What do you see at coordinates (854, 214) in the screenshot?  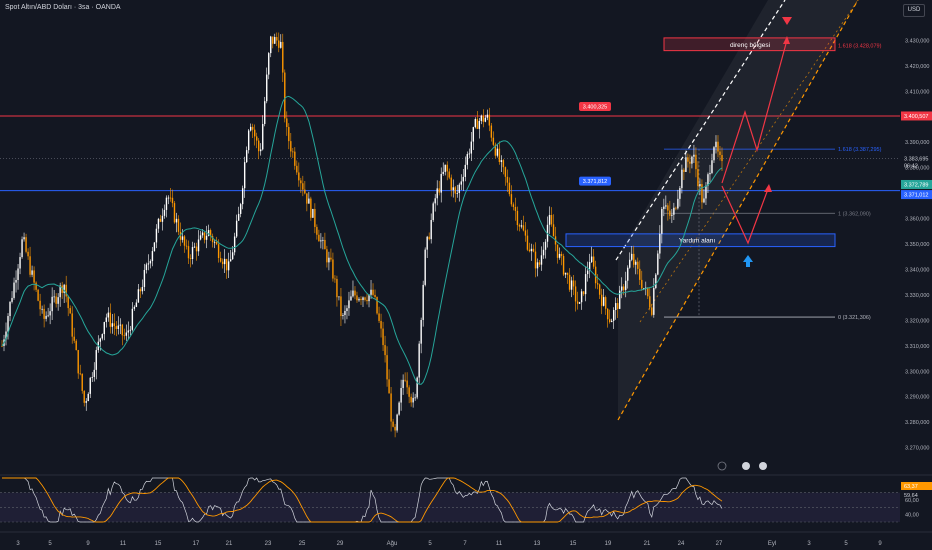 I see `fib-label: 1 (3.362,090)` at bounding box center [854, 214].